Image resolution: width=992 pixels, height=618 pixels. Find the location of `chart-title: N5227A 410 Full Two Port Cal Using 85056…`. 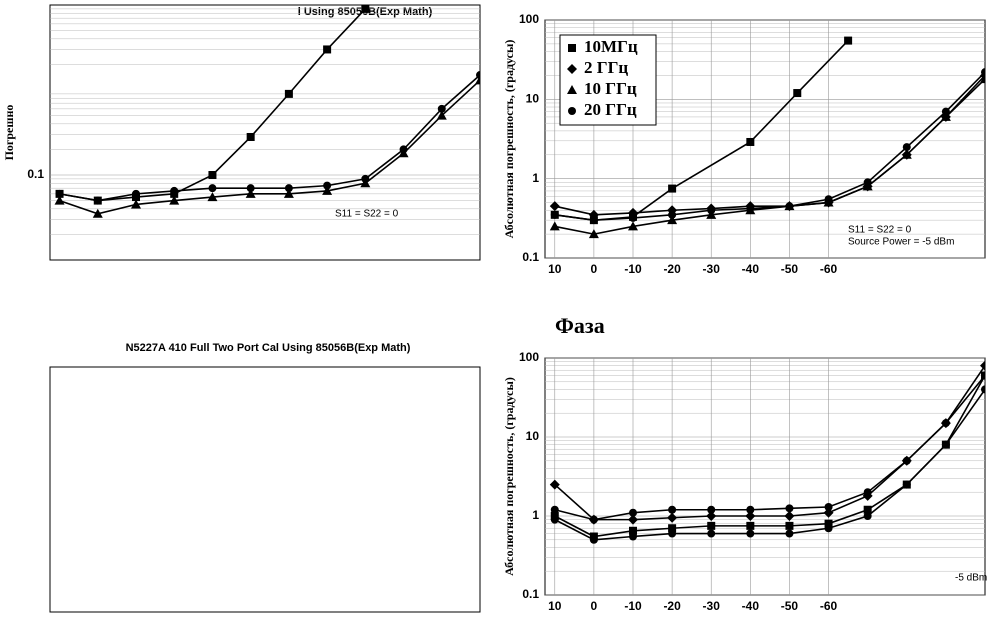

chart-title: N5227A 410 Full Two Port Cal Using 85056… is located at coordinates (268, 348).